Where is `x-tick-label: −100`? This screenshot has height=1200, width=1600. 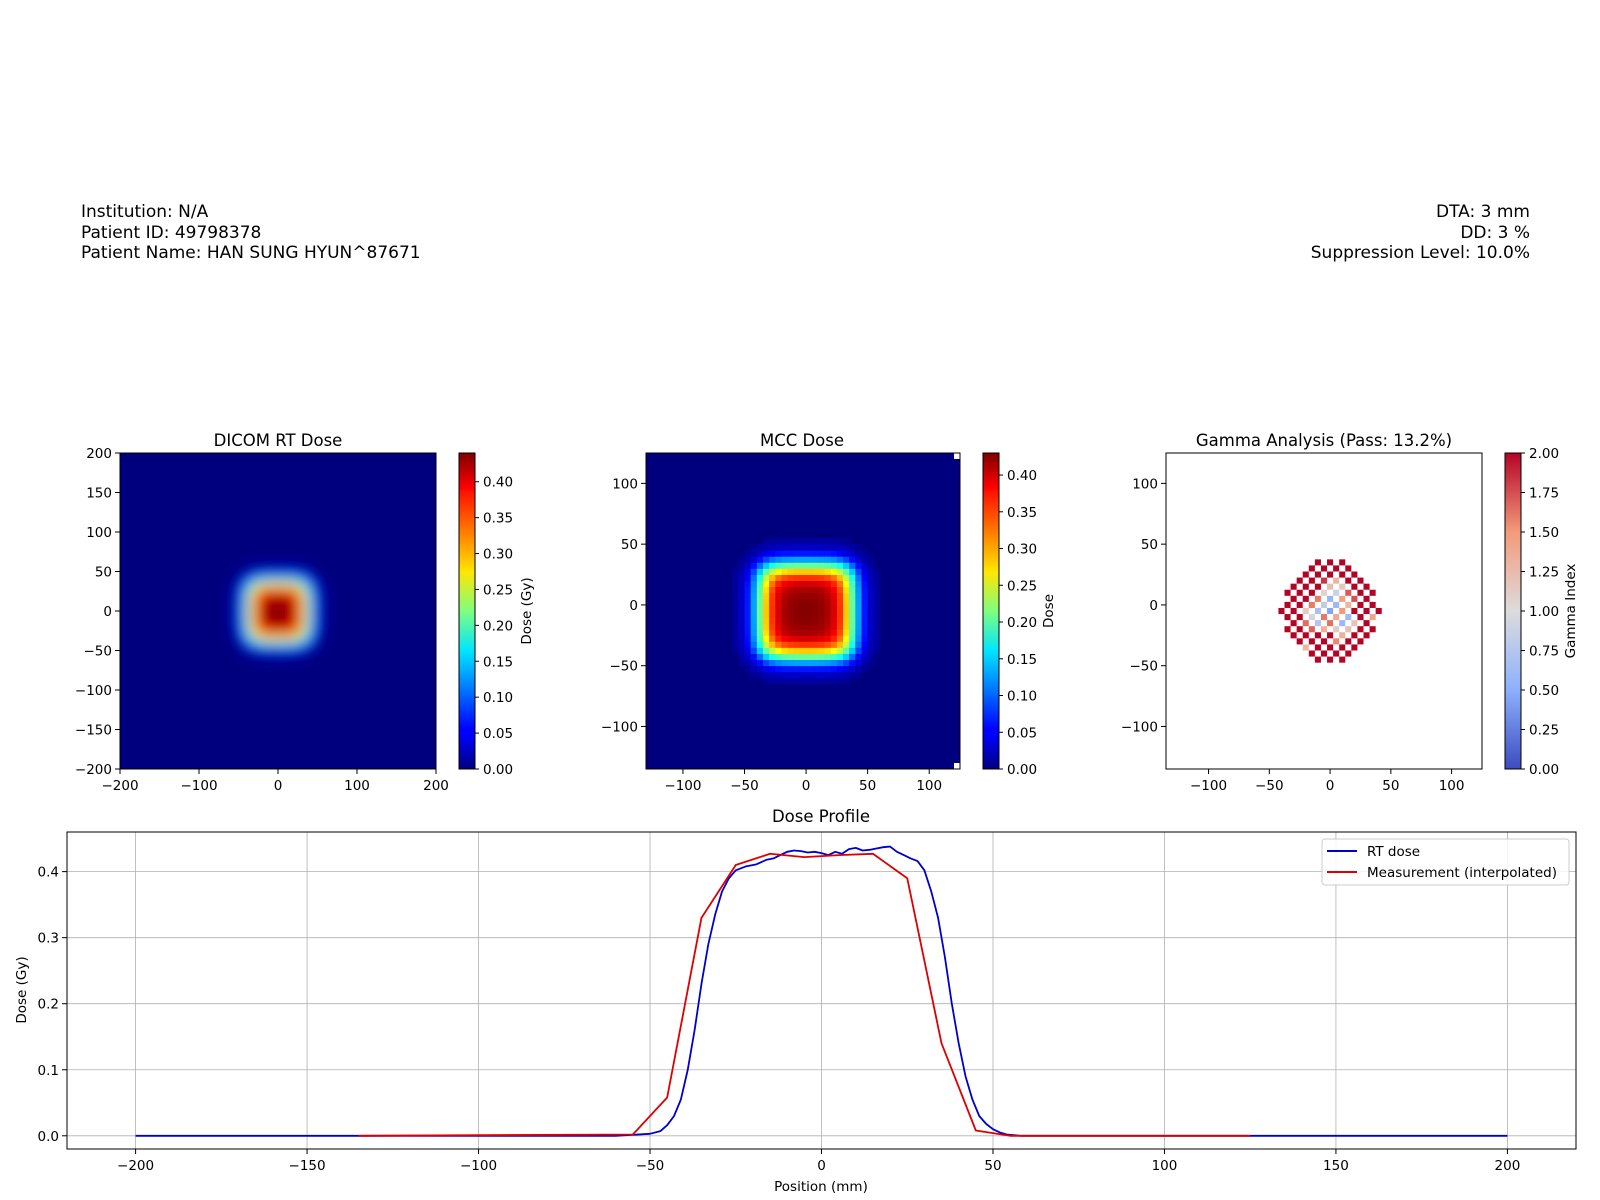
x-tick-label: −100 is located at coordinates (198, 786).